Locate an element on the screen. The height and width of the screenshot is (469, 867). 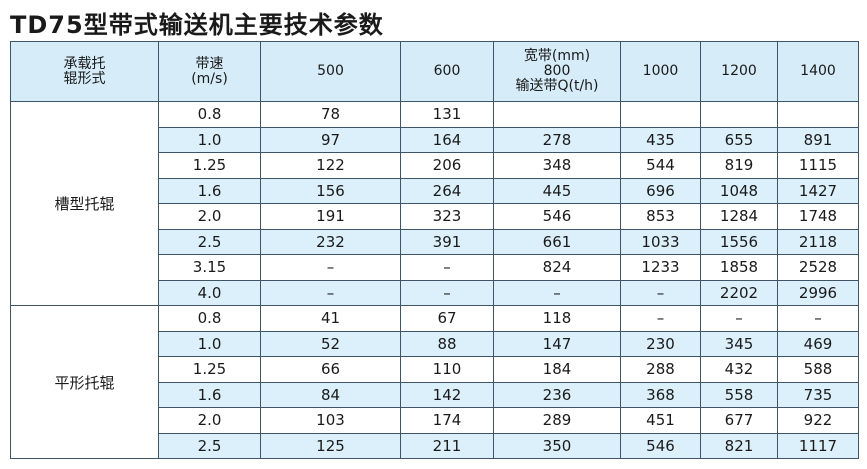
header-text: 1400 is located at coordinates (818, 71).